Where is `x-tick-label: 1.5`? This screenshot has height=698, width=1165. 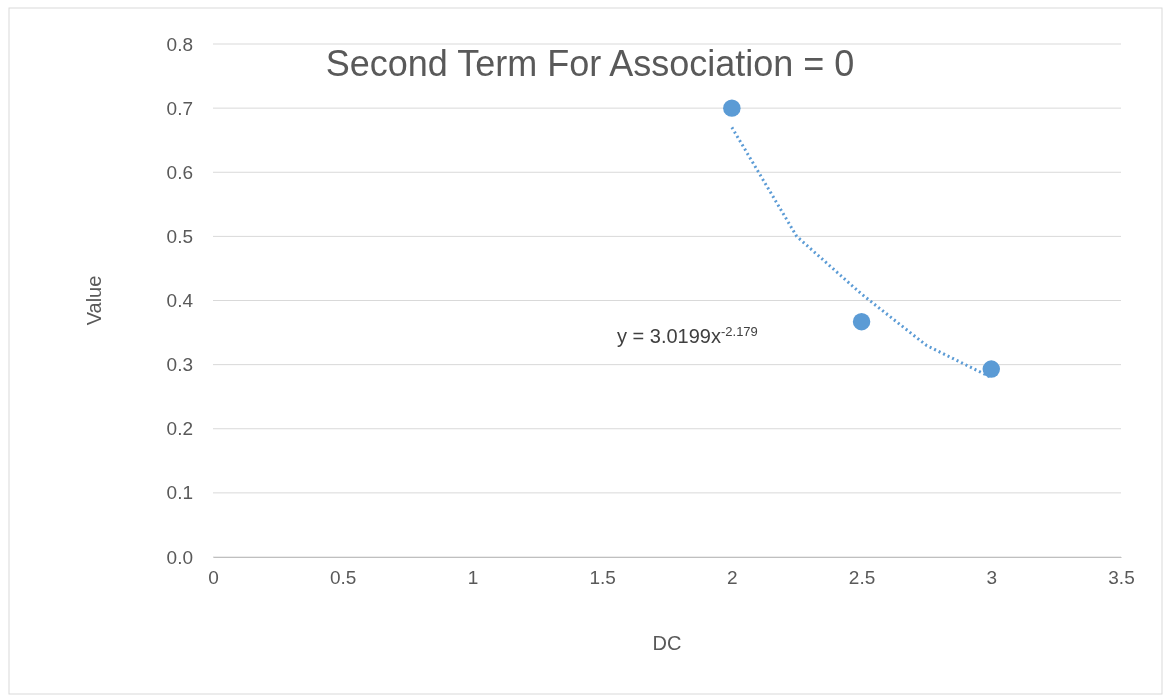 x-tick-label: 1.5 is located at coordinates (602, 578).